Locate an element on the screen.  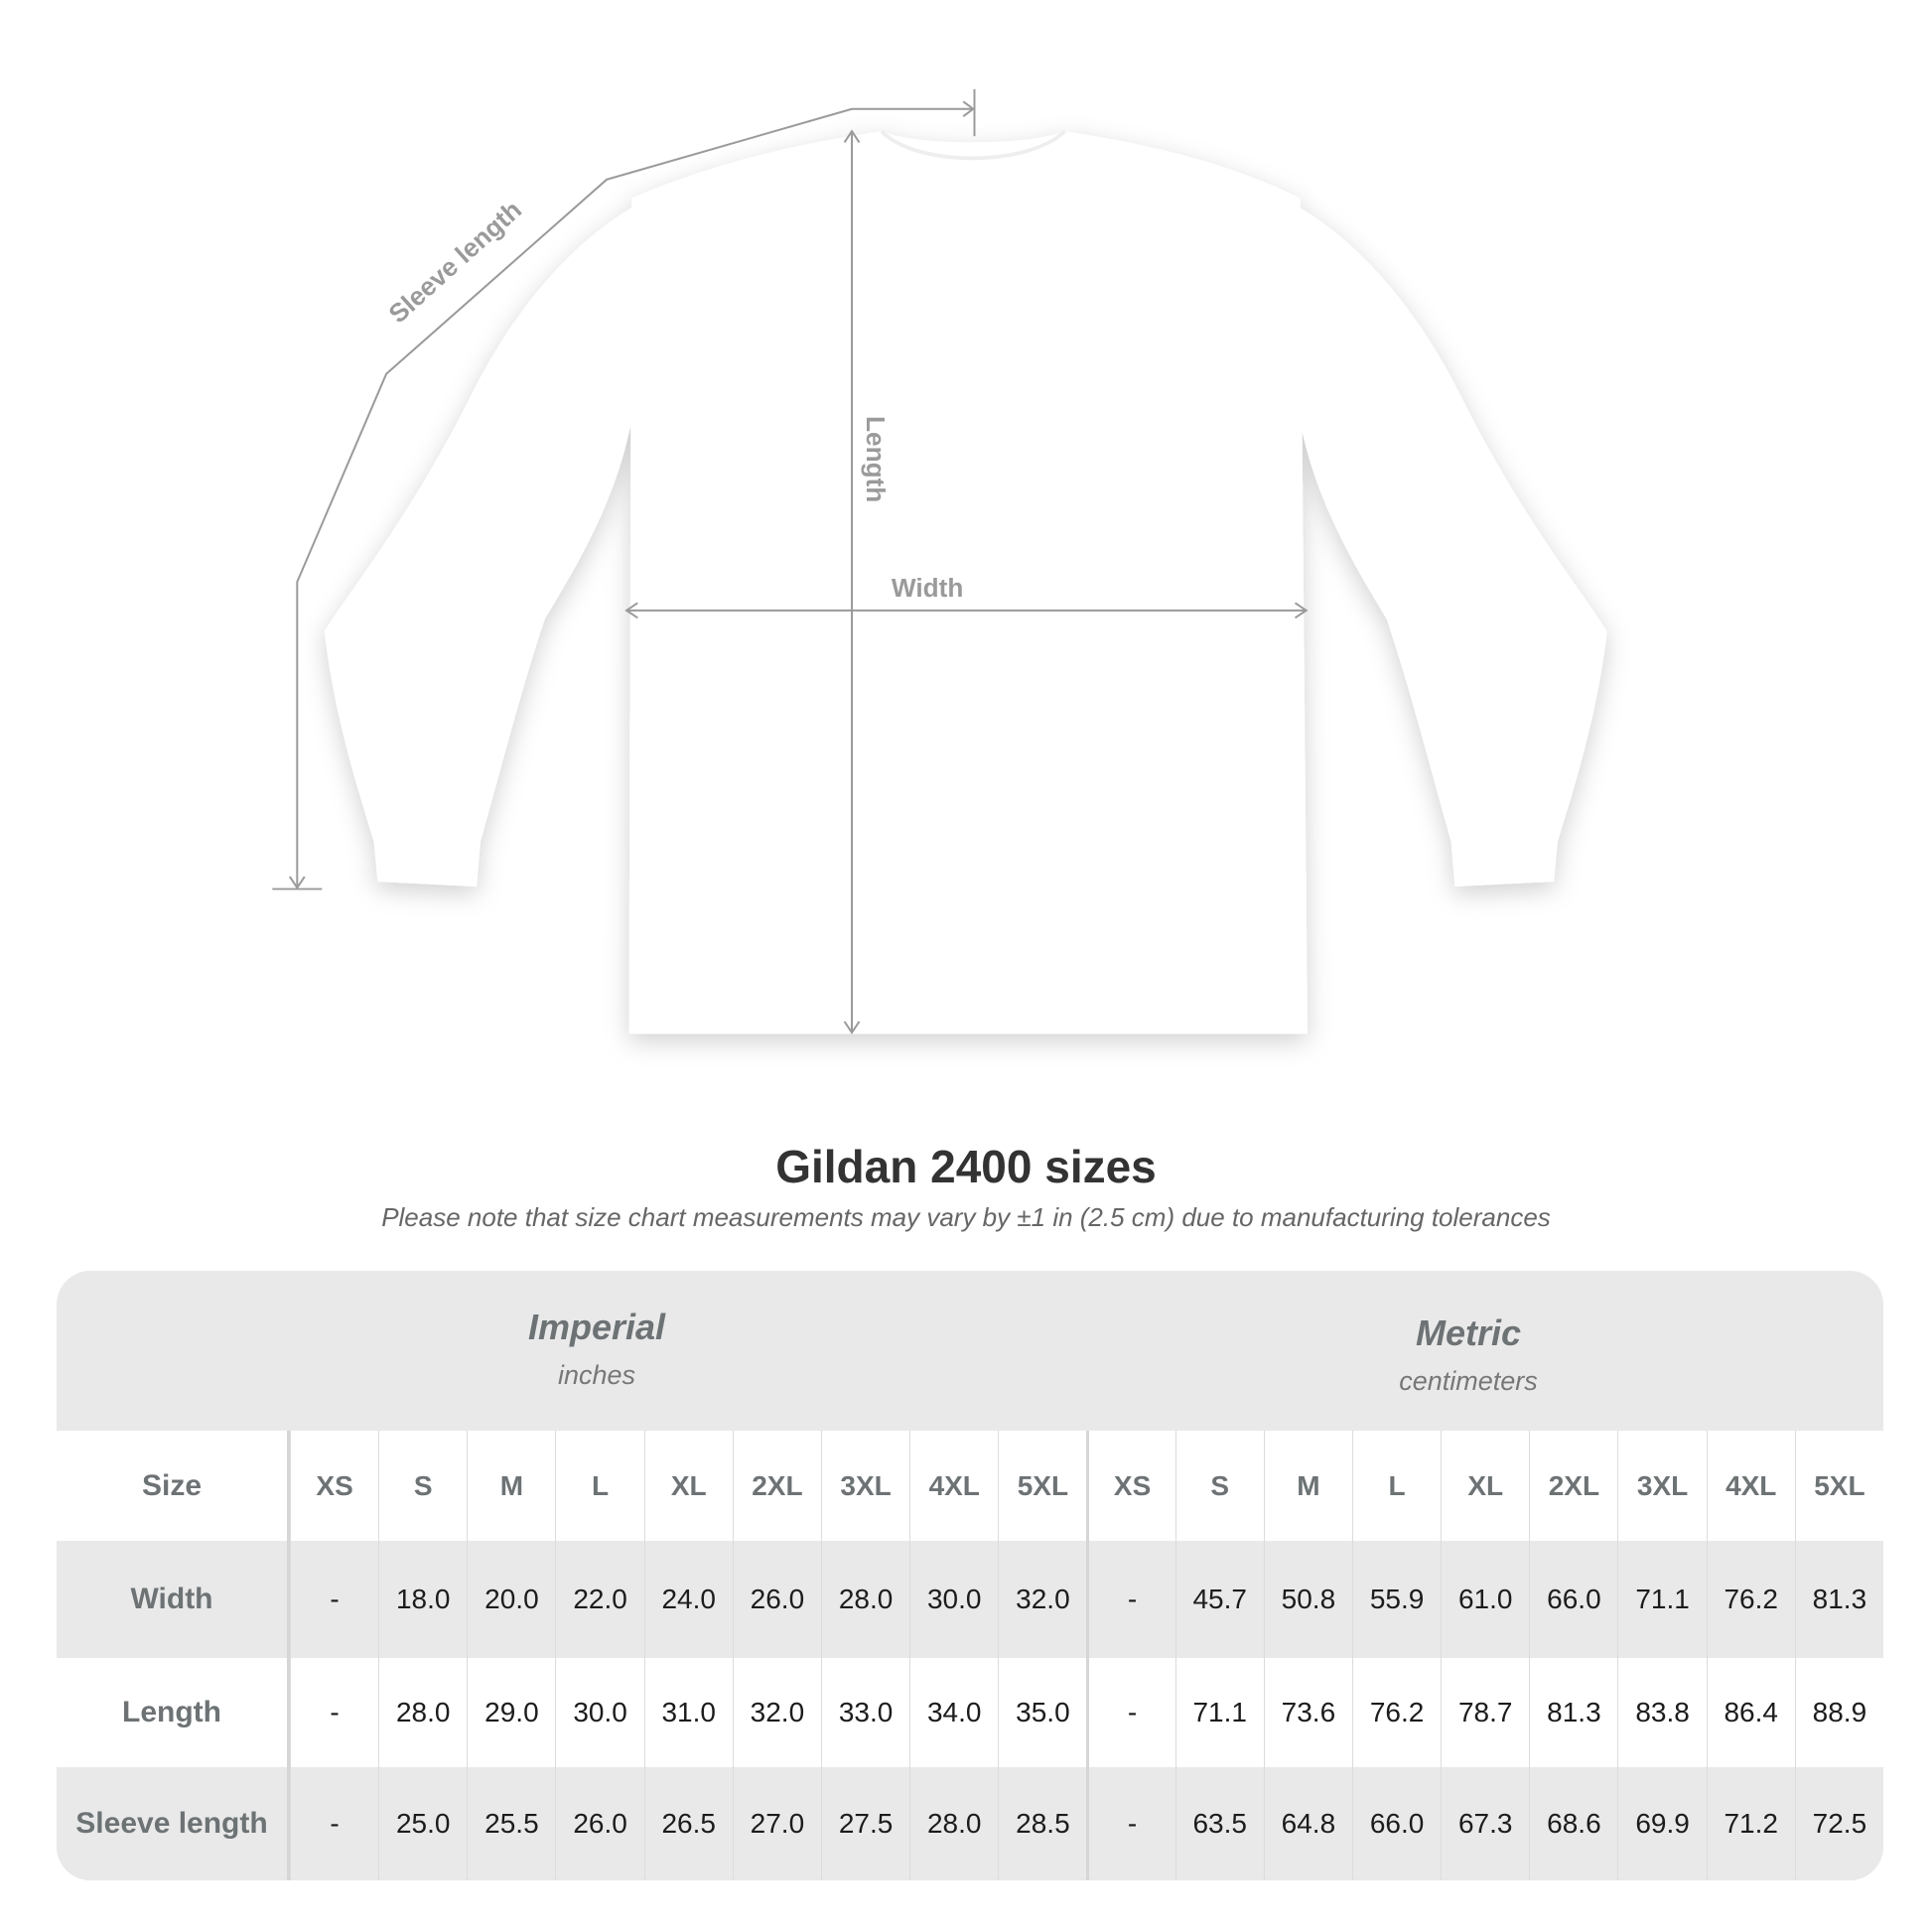
metric-value-cell: 78.7 is located at coordinates (1486, 1713).